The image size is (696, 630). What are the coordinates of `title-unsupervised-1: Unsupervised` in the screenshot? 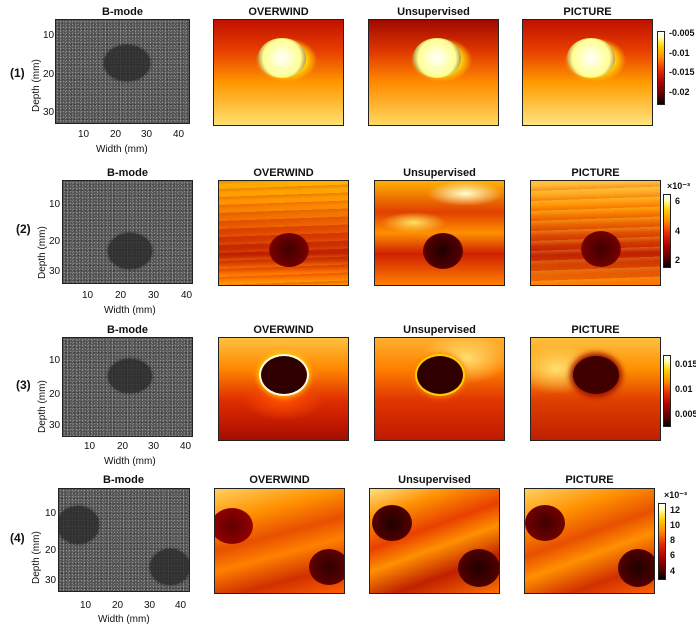 It's located at (433, 12).